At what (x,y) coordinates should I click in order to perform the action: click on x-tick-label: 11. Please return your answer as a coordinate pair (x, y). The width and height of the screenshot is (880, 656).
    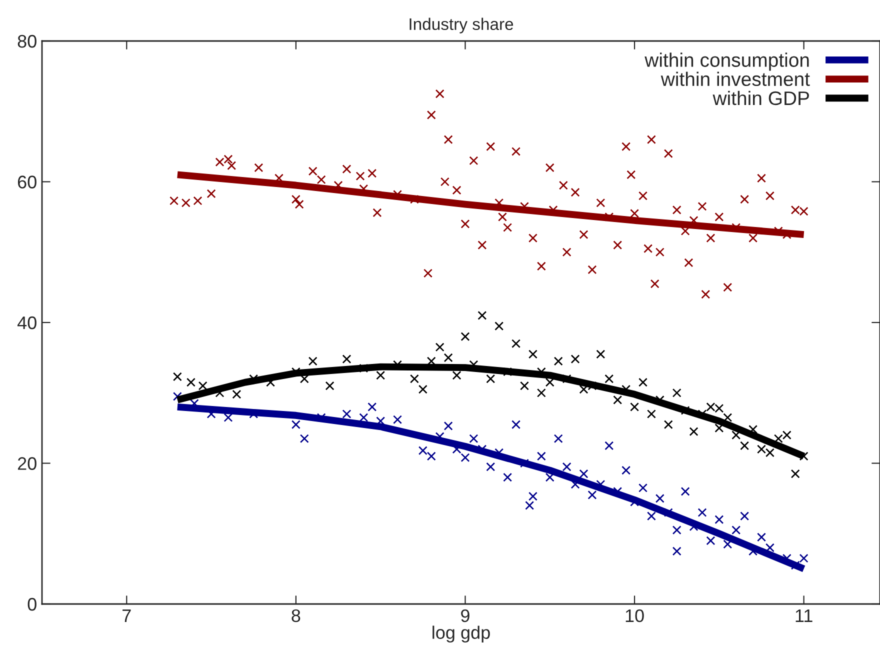
    Looking at the image, I should click on (804, 616).